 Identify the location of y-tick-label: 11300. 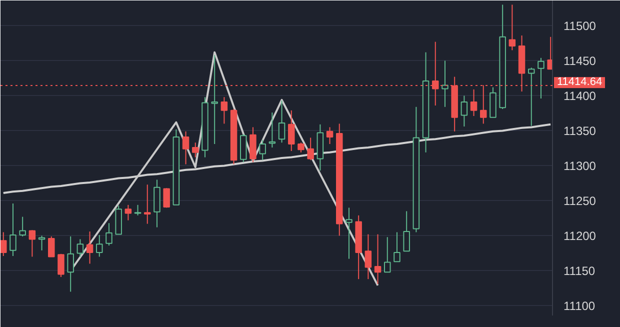
(580, 166).